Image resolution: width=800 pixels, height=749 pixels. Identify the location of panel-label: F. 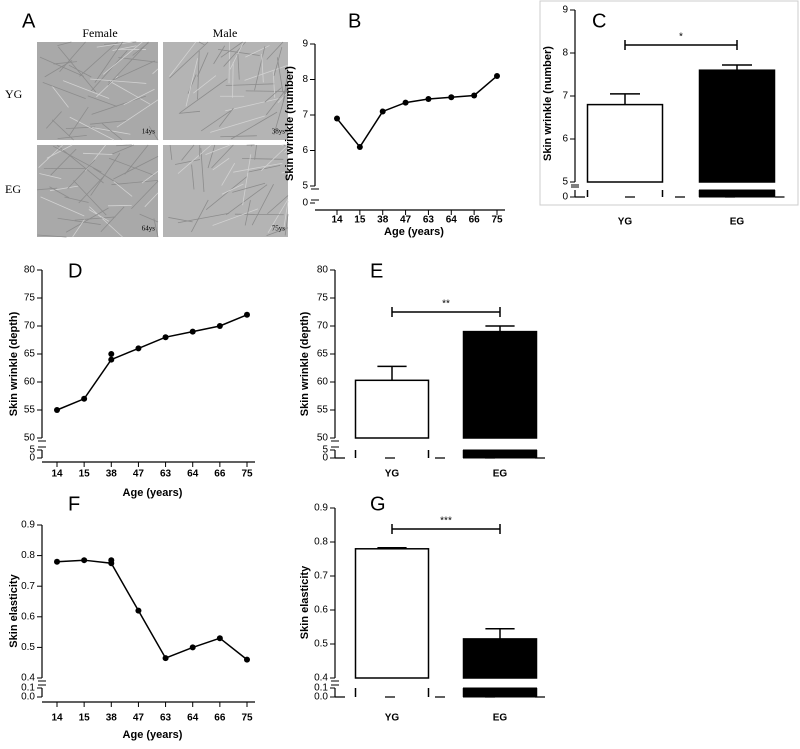
(74, 504).